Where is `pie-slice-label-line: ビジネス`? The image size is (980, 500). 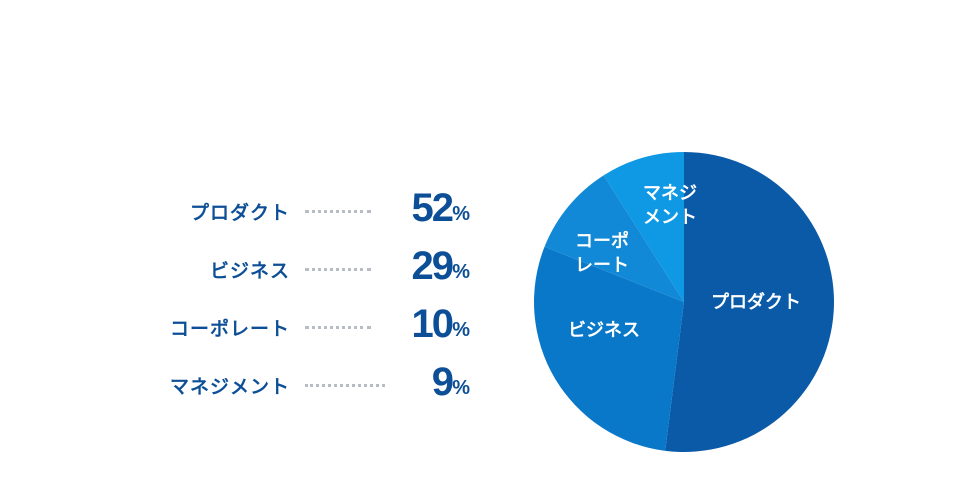
pie-slice-label-line: ビジネス is located at coordinates (604, 330).